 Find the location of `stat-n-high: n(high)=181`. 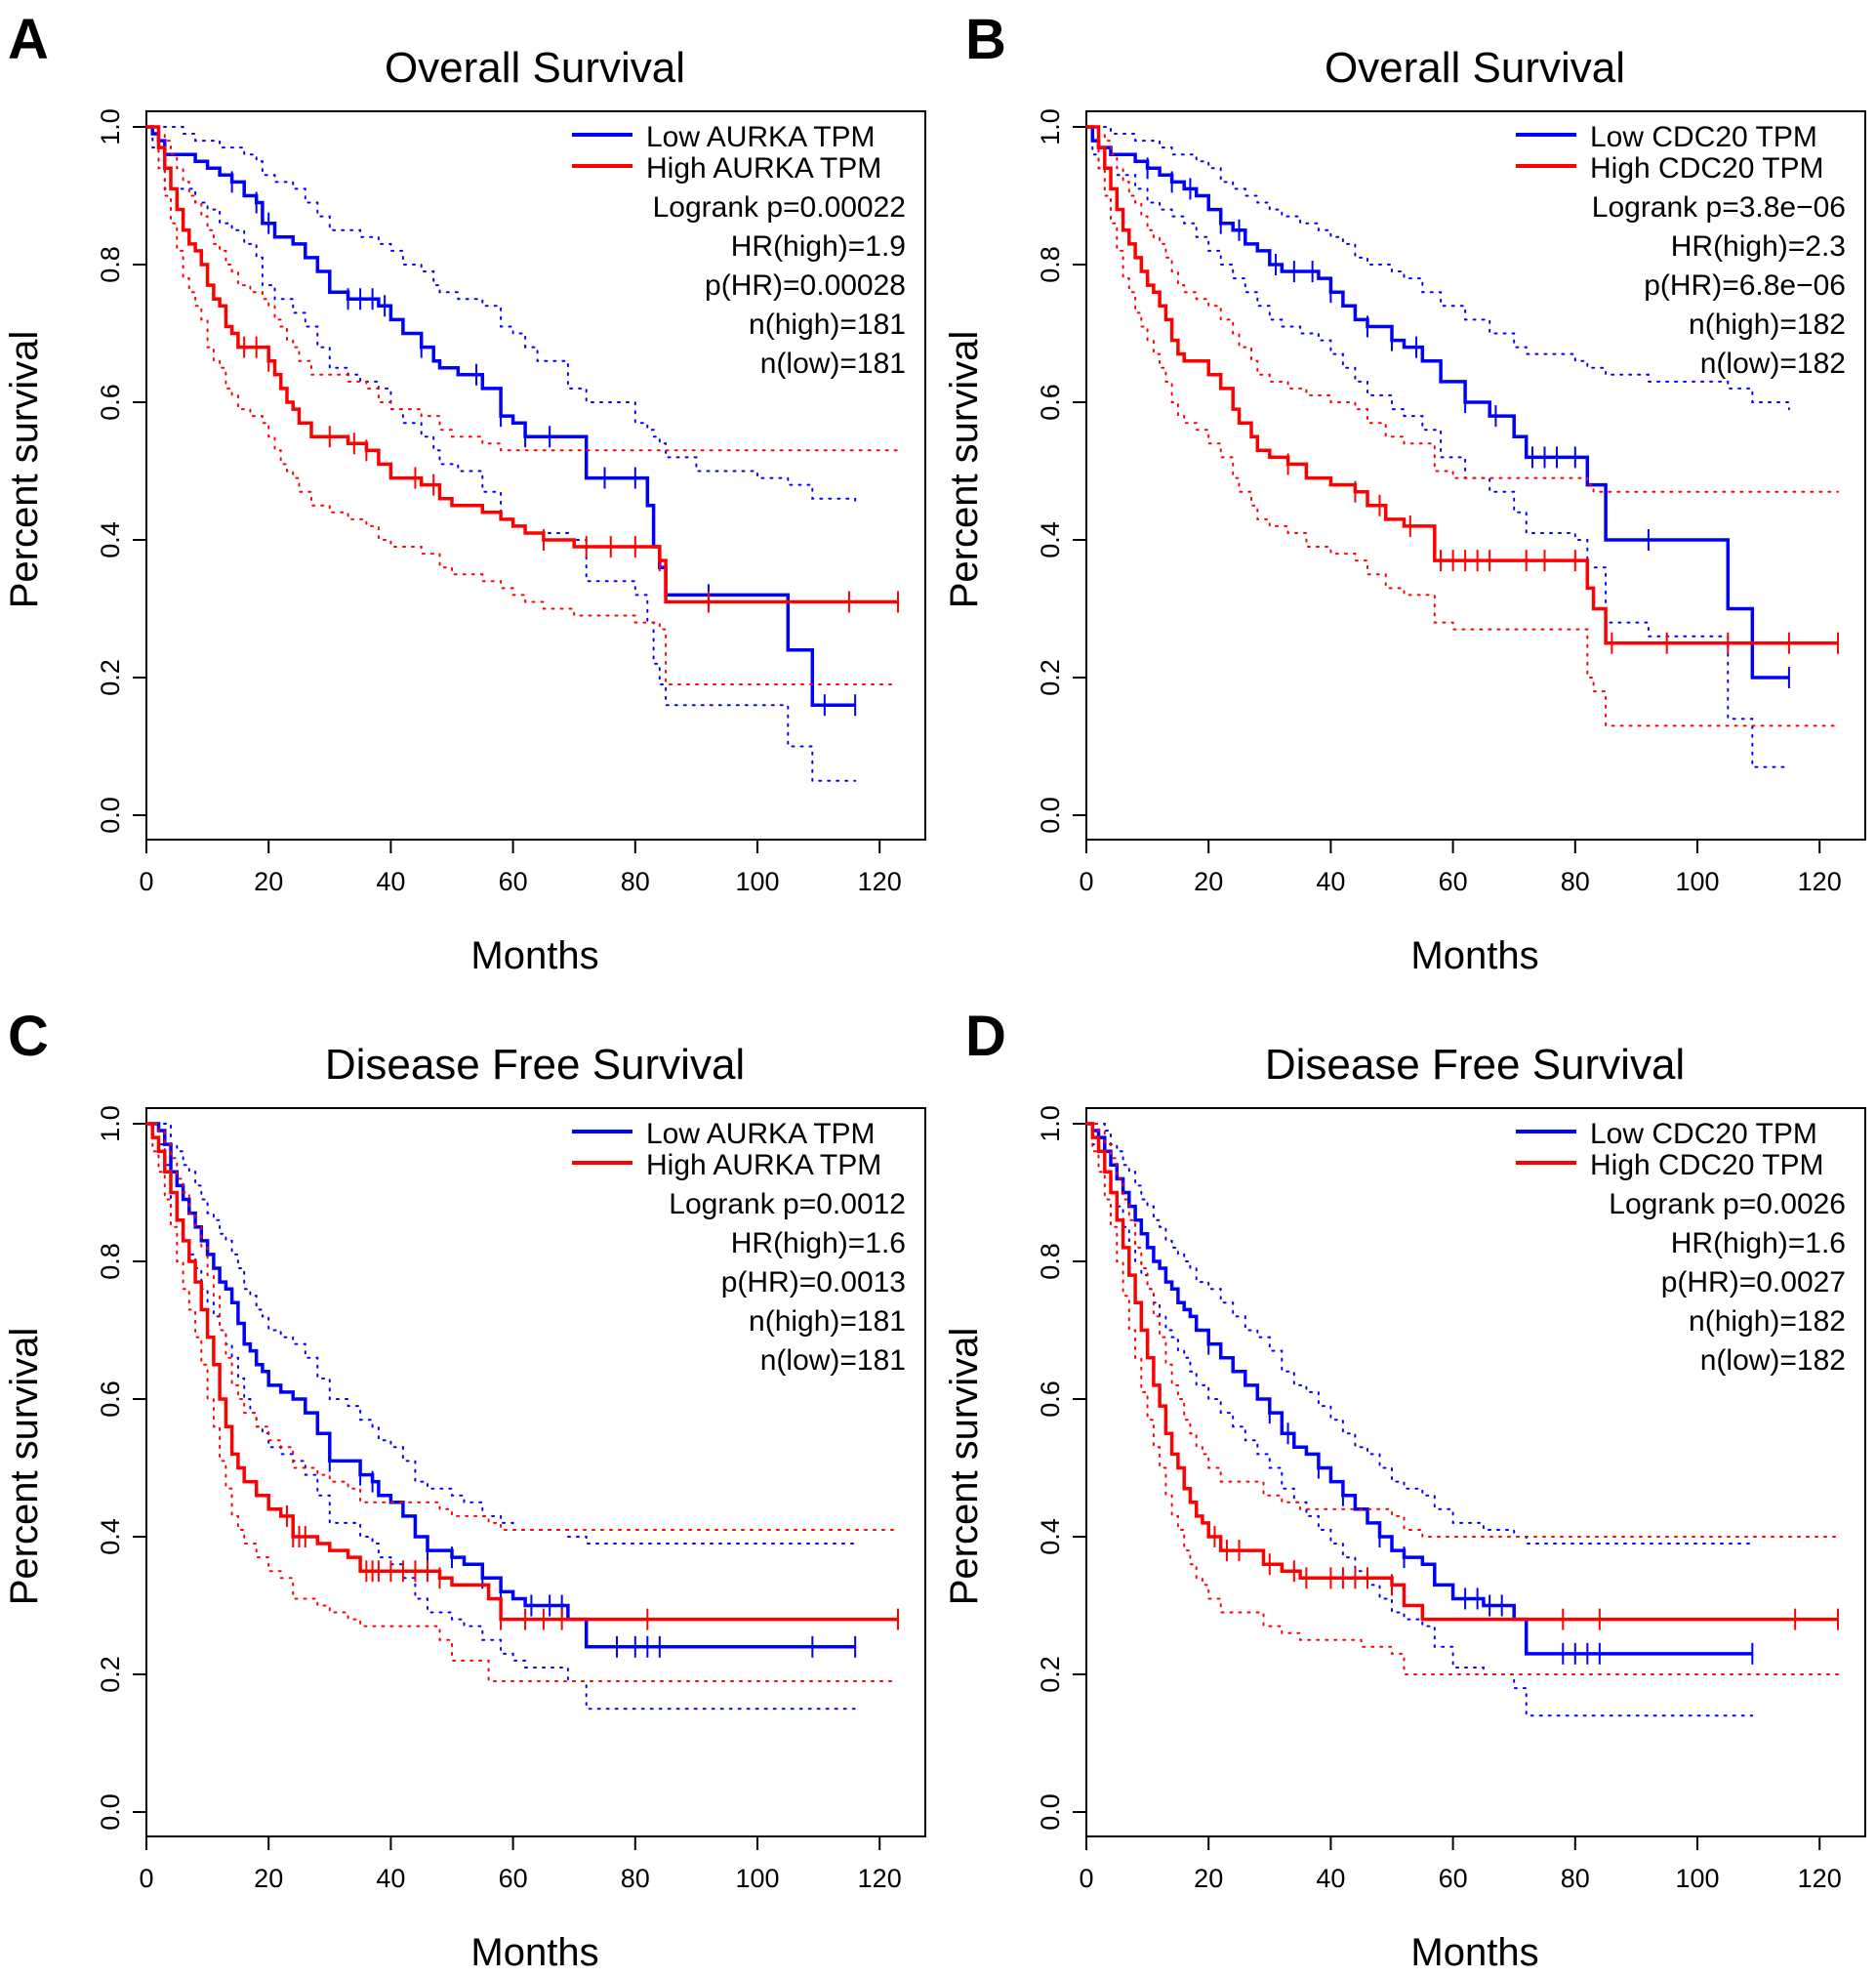

stat-n-high: n(high)=181 is located at coordinates (827, 325).